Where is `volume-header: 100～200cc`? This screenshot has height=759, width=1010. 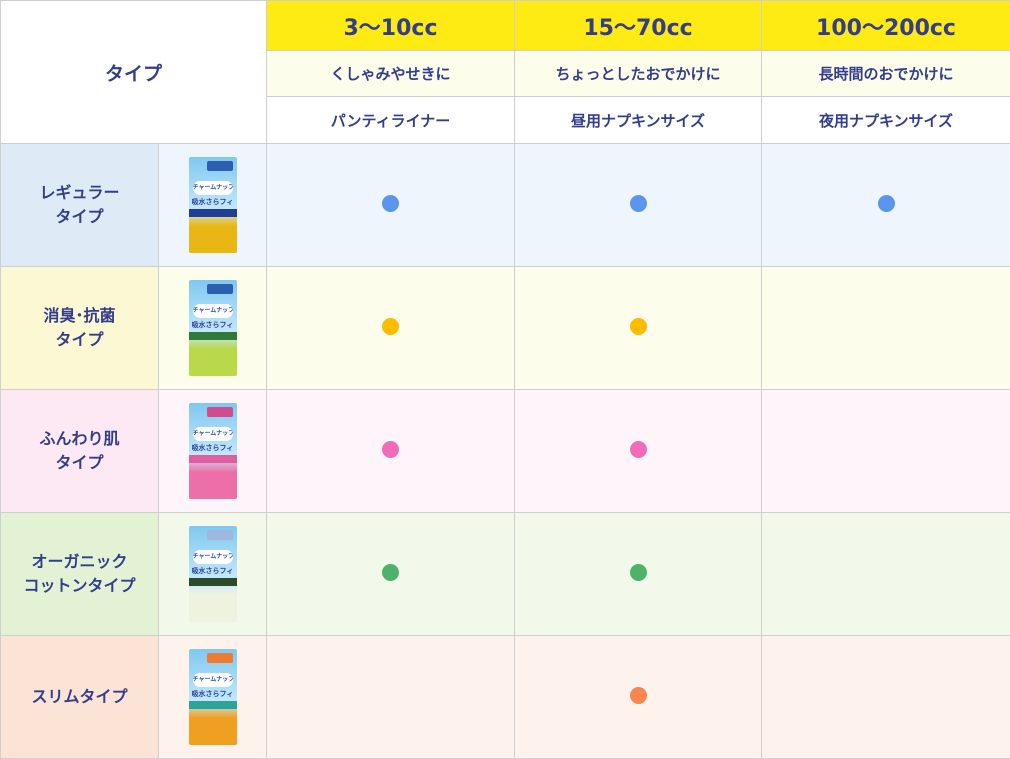
volume-header: 100～200cc is located at coordinates (886, 26).